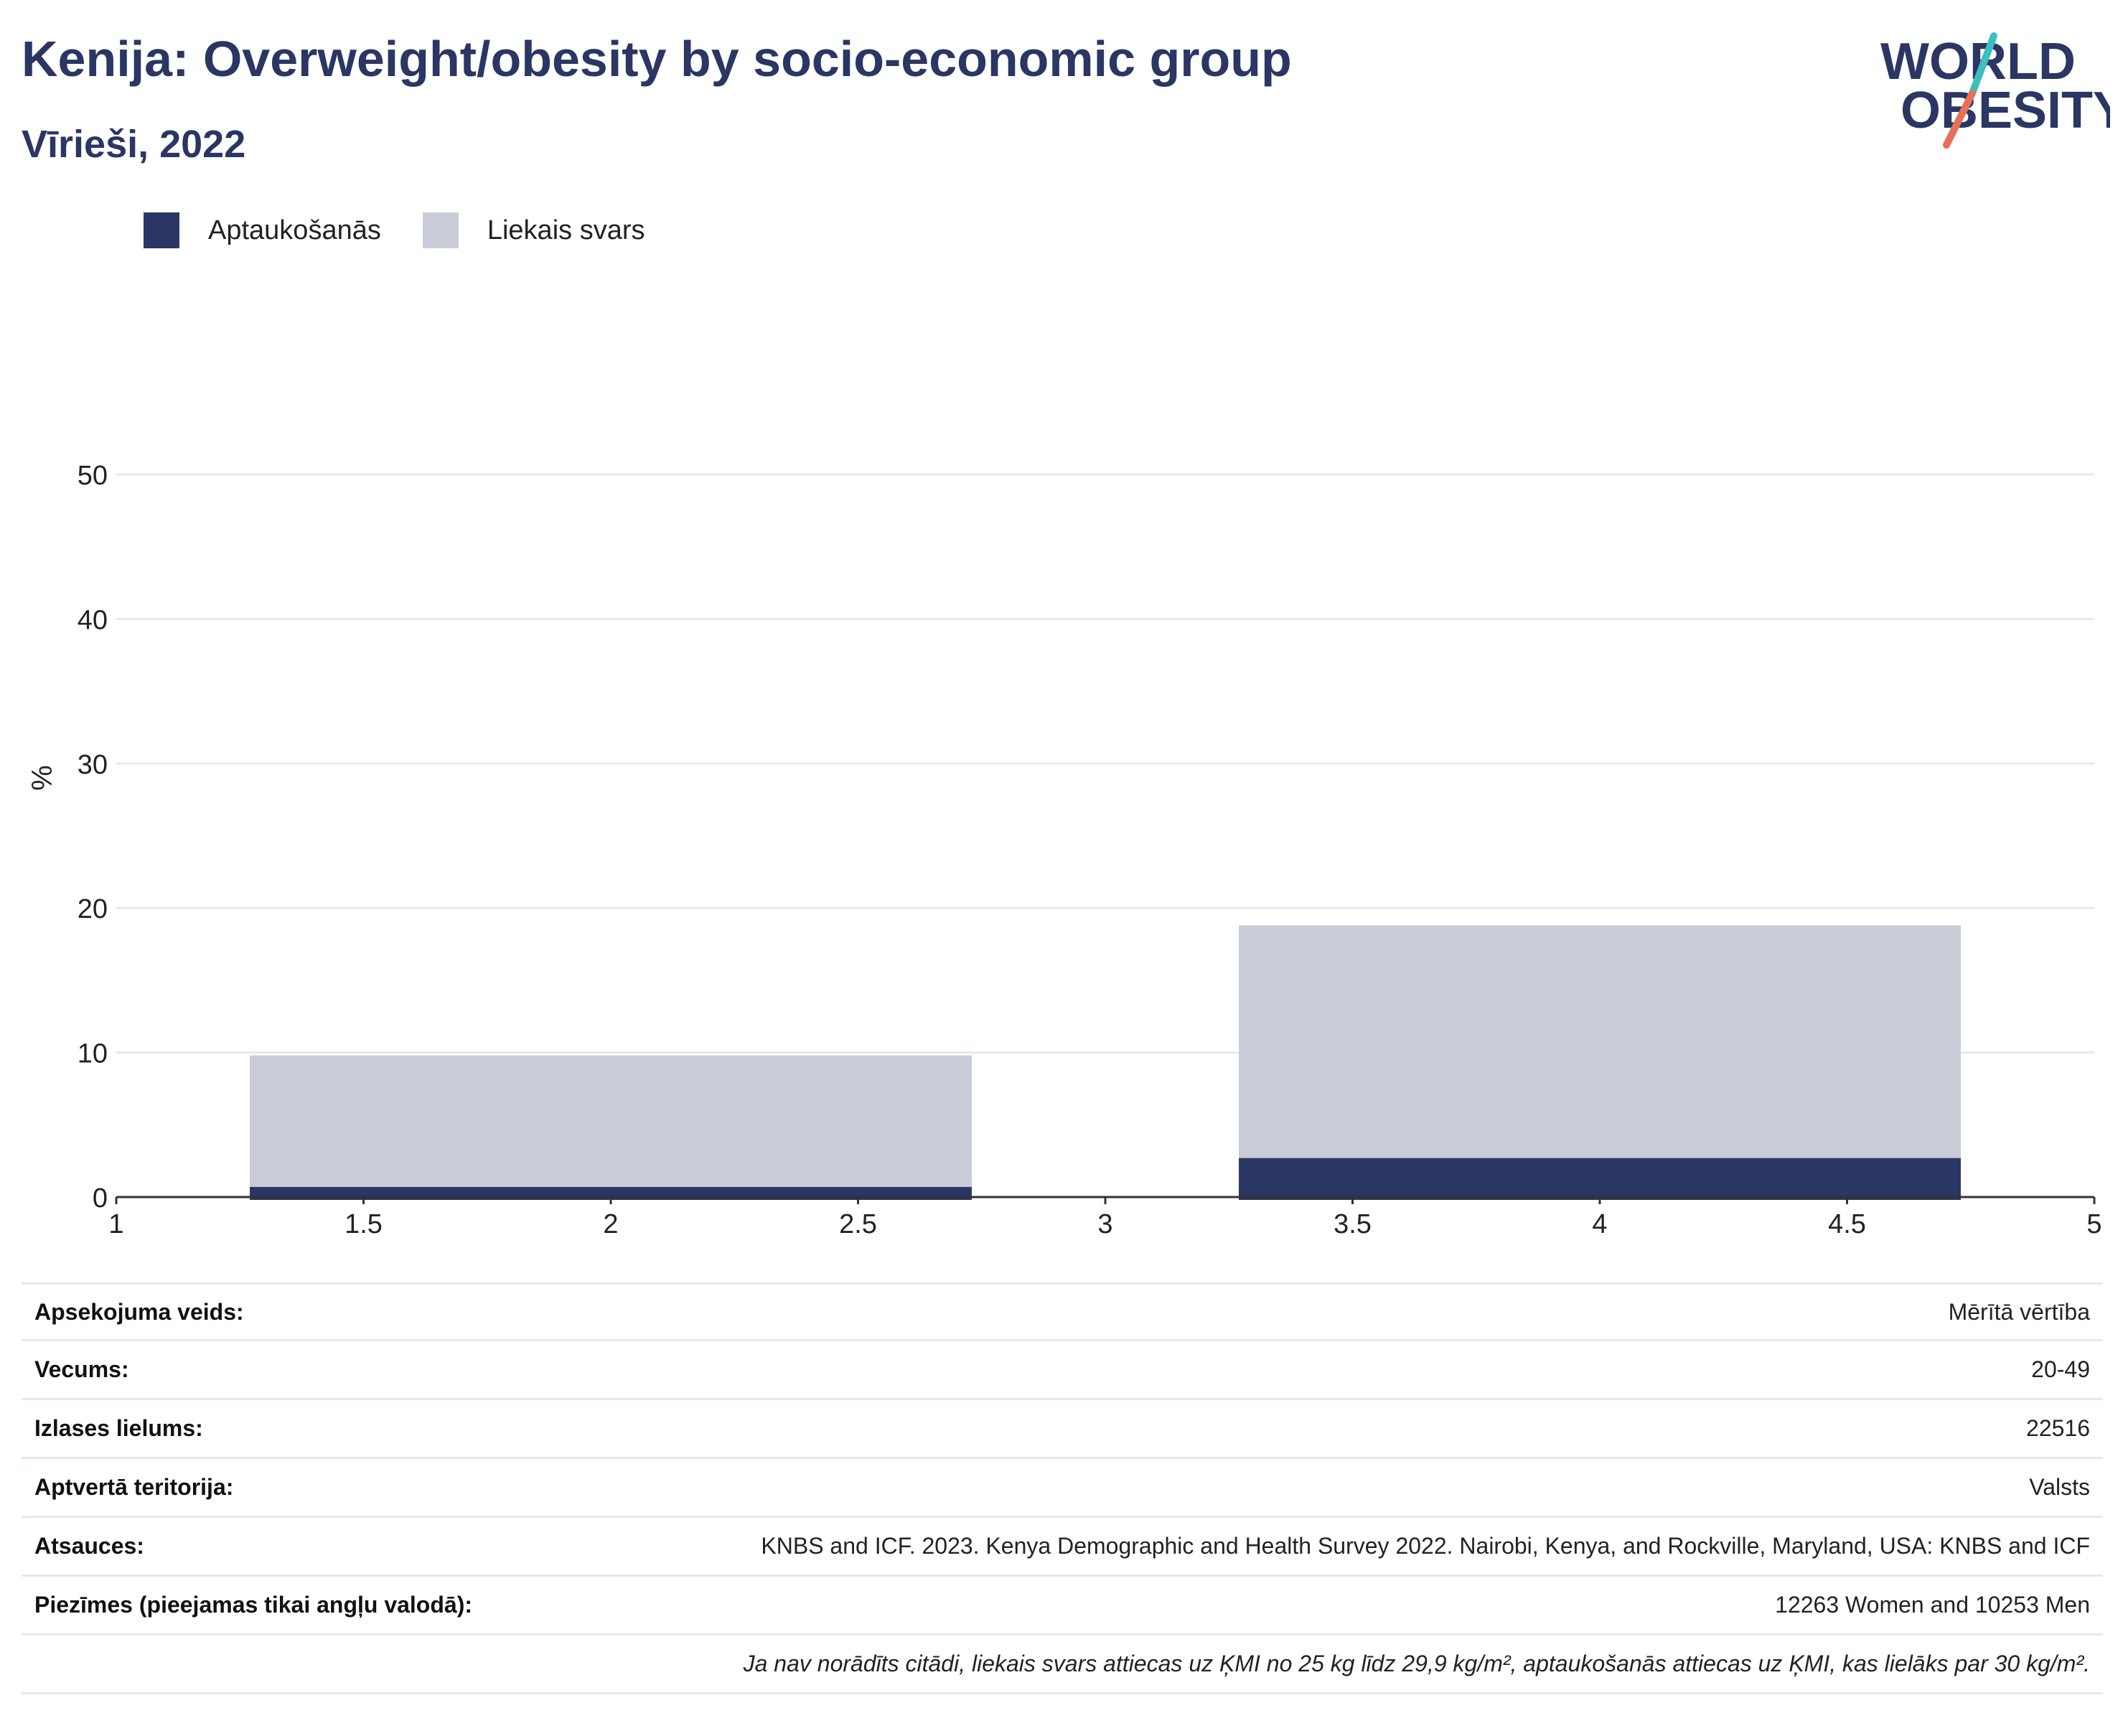  What do you see at coordinates (100, 1198) in the screenshot?
I see `y-tick-label: 0` at bounding box center [100, 1198].